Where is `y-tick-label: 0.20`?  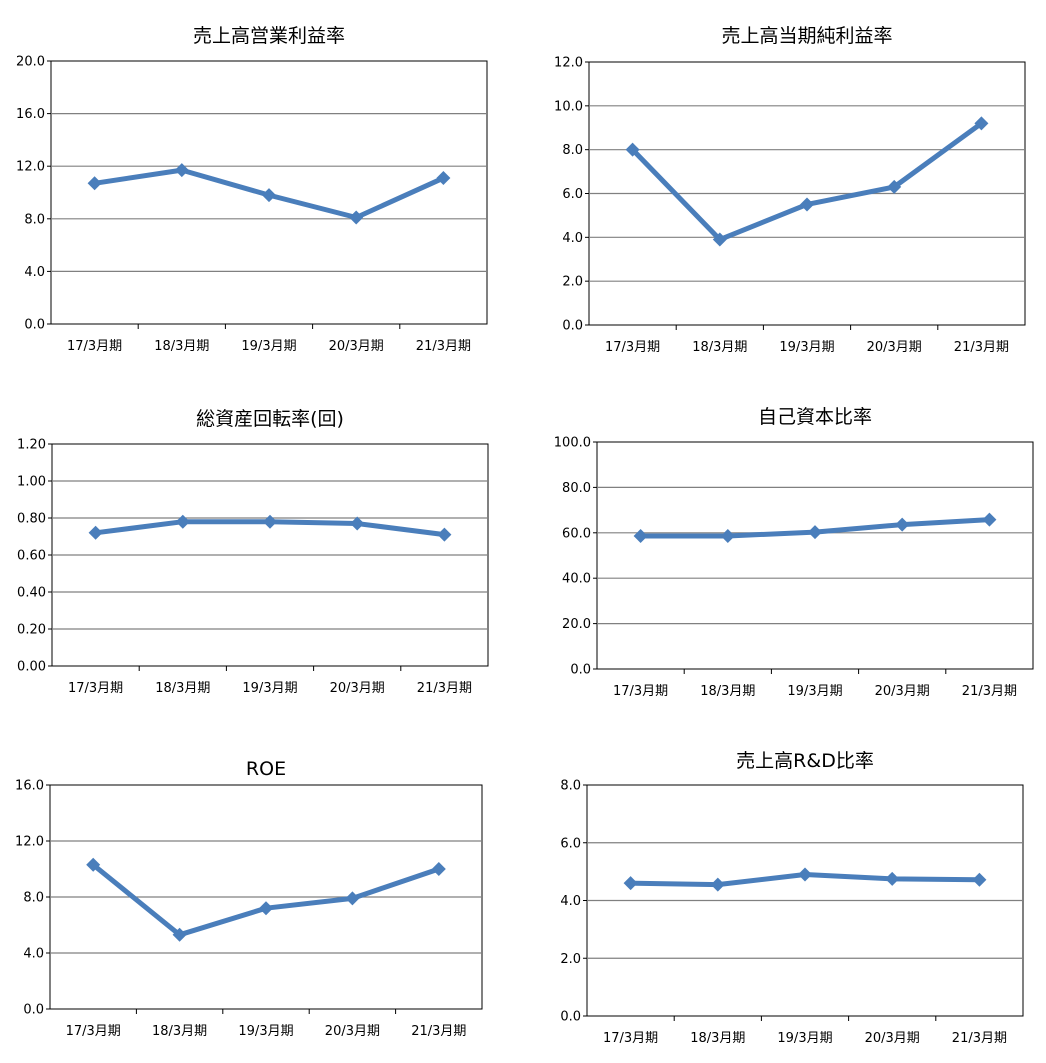
y-tick-label: 0.20 is located at coordinates (31, 630).